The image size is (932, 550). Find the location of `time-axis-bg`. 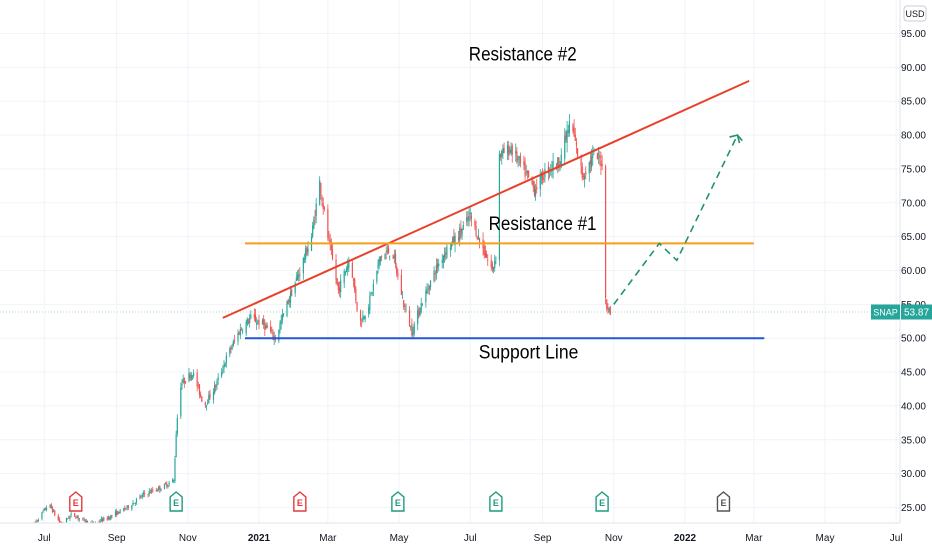

time-axis-bg is located at coordinates (466, 536).